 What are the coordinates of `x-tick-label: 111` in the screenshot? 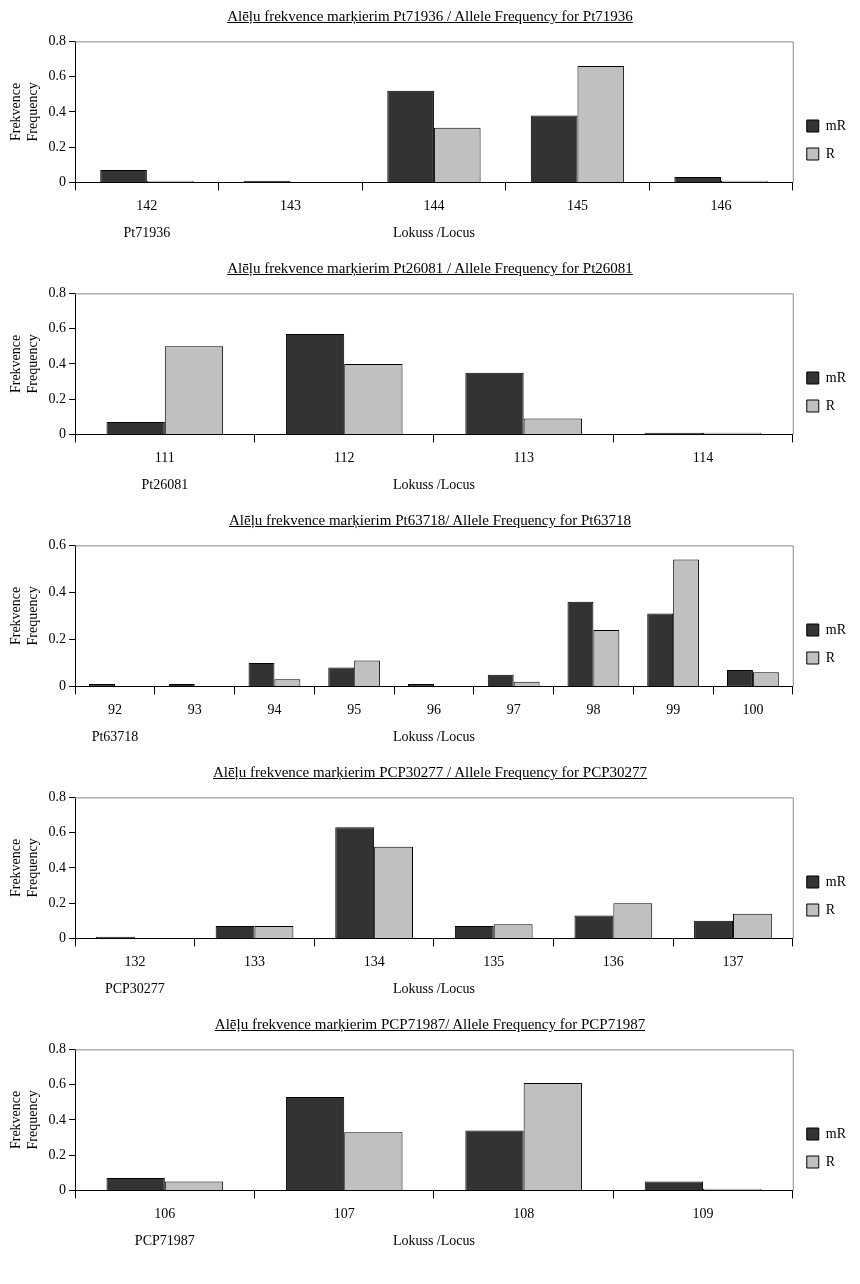 It's located at (164, 458).